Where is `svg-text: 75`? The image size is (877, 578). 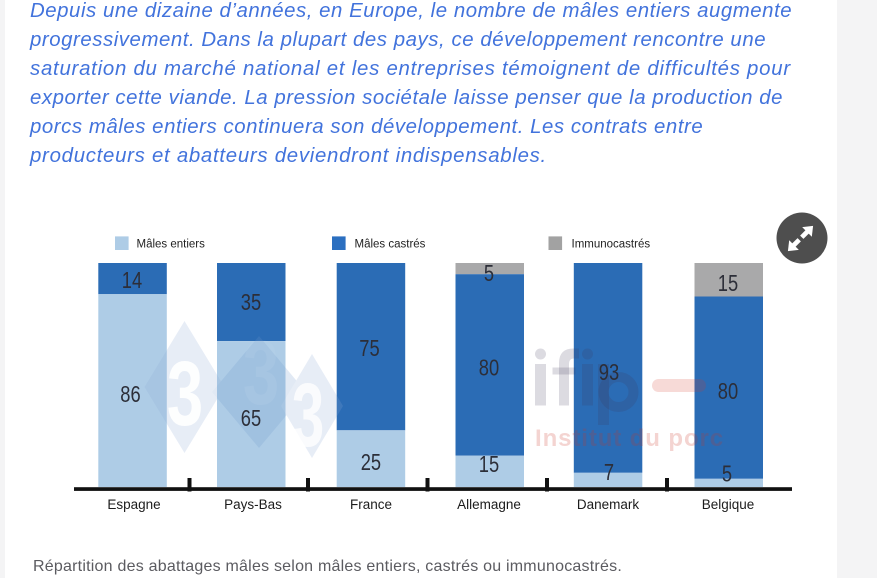
svg-text: 75 is located at coordinates (369, 349).